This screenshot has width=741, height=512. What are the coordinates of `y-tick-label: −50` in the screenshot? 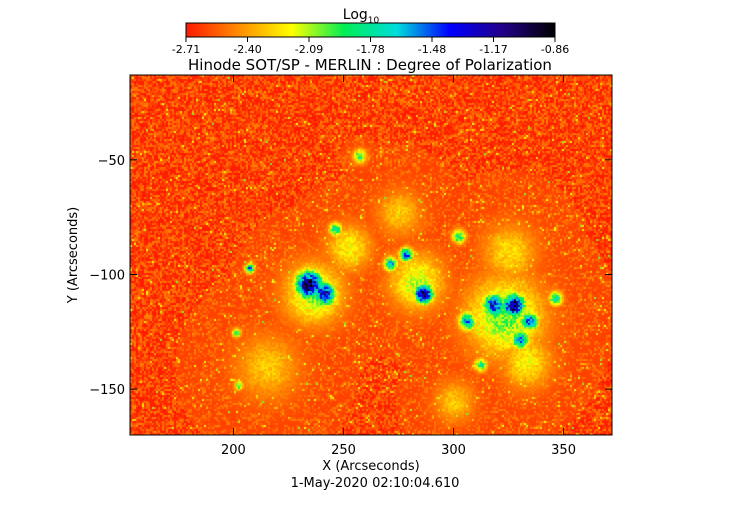 It's located at (111, 161).